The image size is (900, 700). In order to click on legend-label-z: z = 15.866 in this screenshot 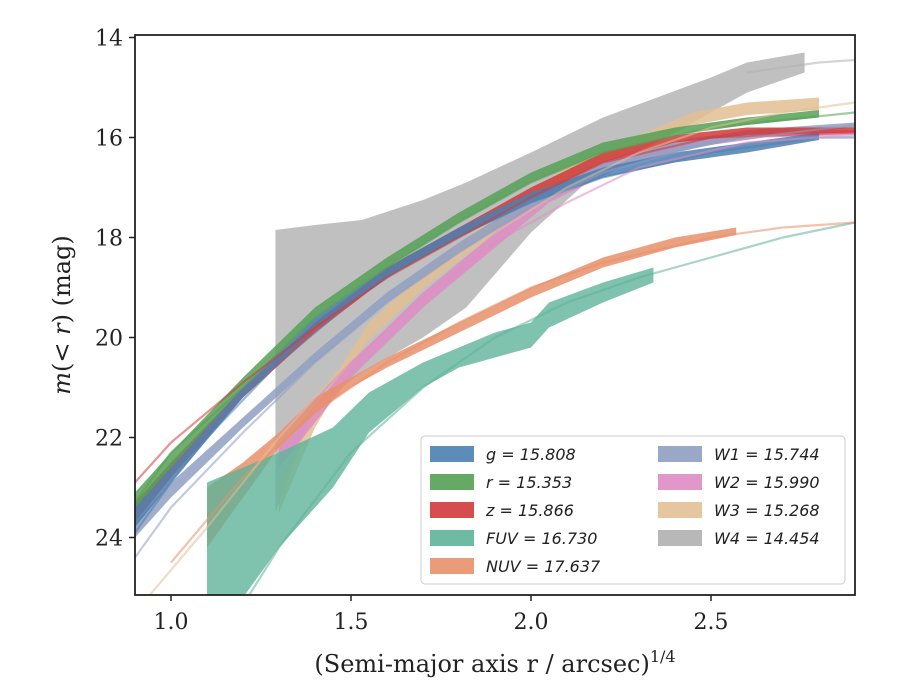, I will do `click(529, 510)`.